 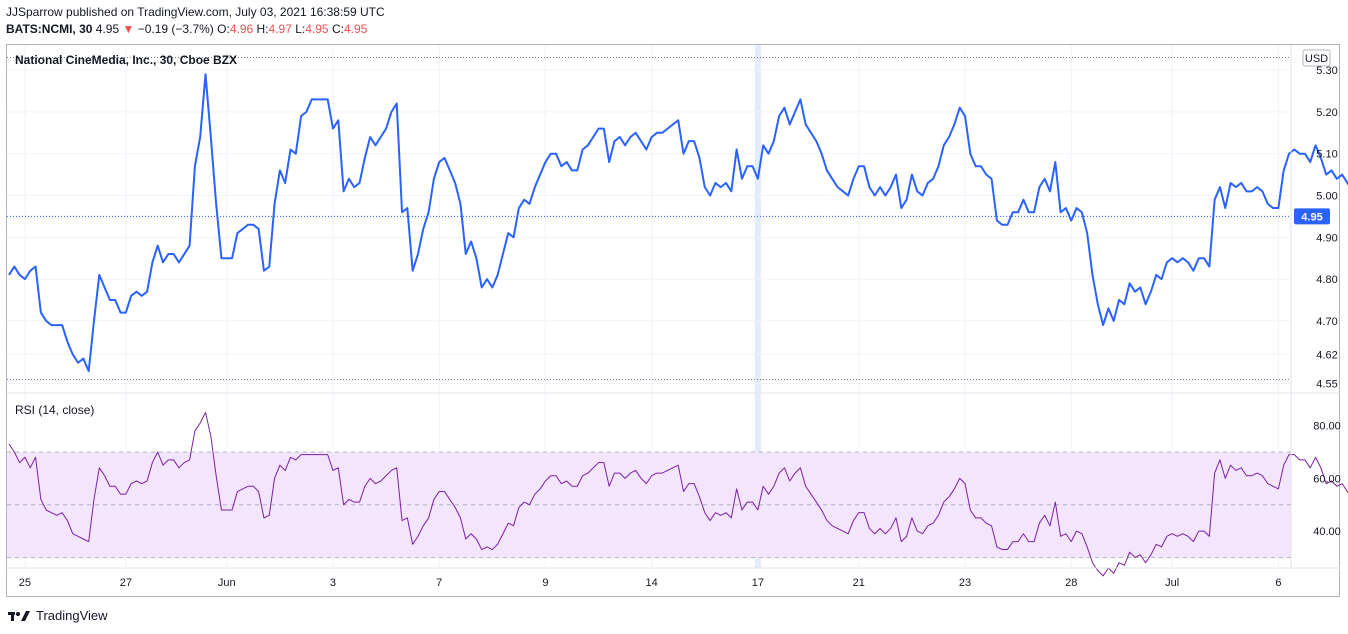 I want to click on tradingview-footer: TradingView, so click(x=58, y=615).